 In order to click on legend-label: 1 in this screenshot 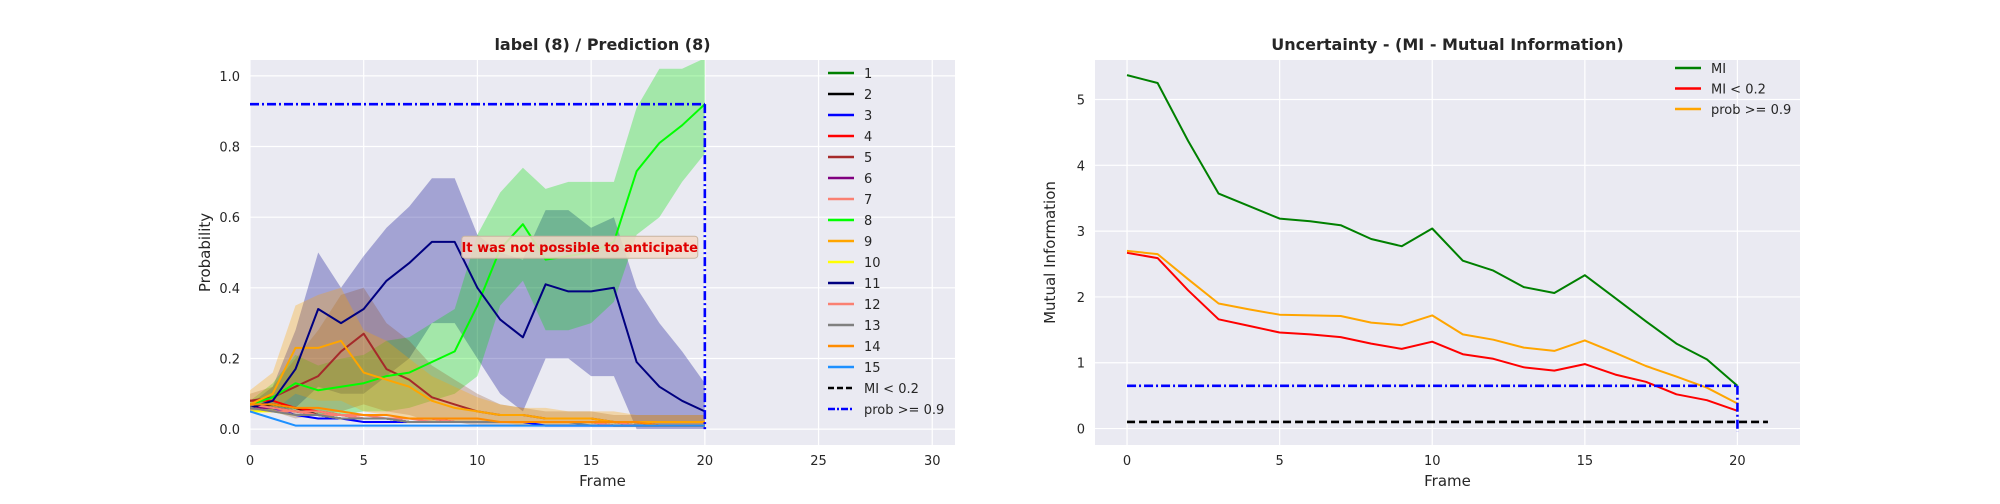, I will do `click(868, 74)`.